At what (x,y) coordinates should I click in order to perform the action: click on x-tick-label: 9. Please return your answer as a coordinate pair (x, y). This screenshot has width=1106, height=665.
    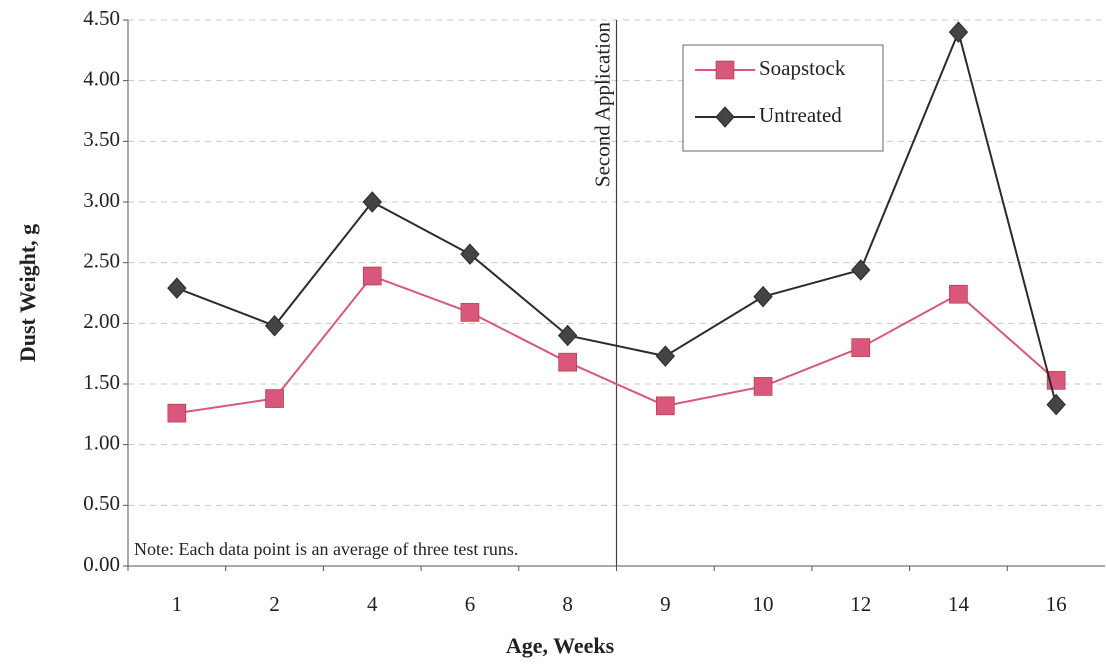
    Looking at the image, I should click on (665, 604).